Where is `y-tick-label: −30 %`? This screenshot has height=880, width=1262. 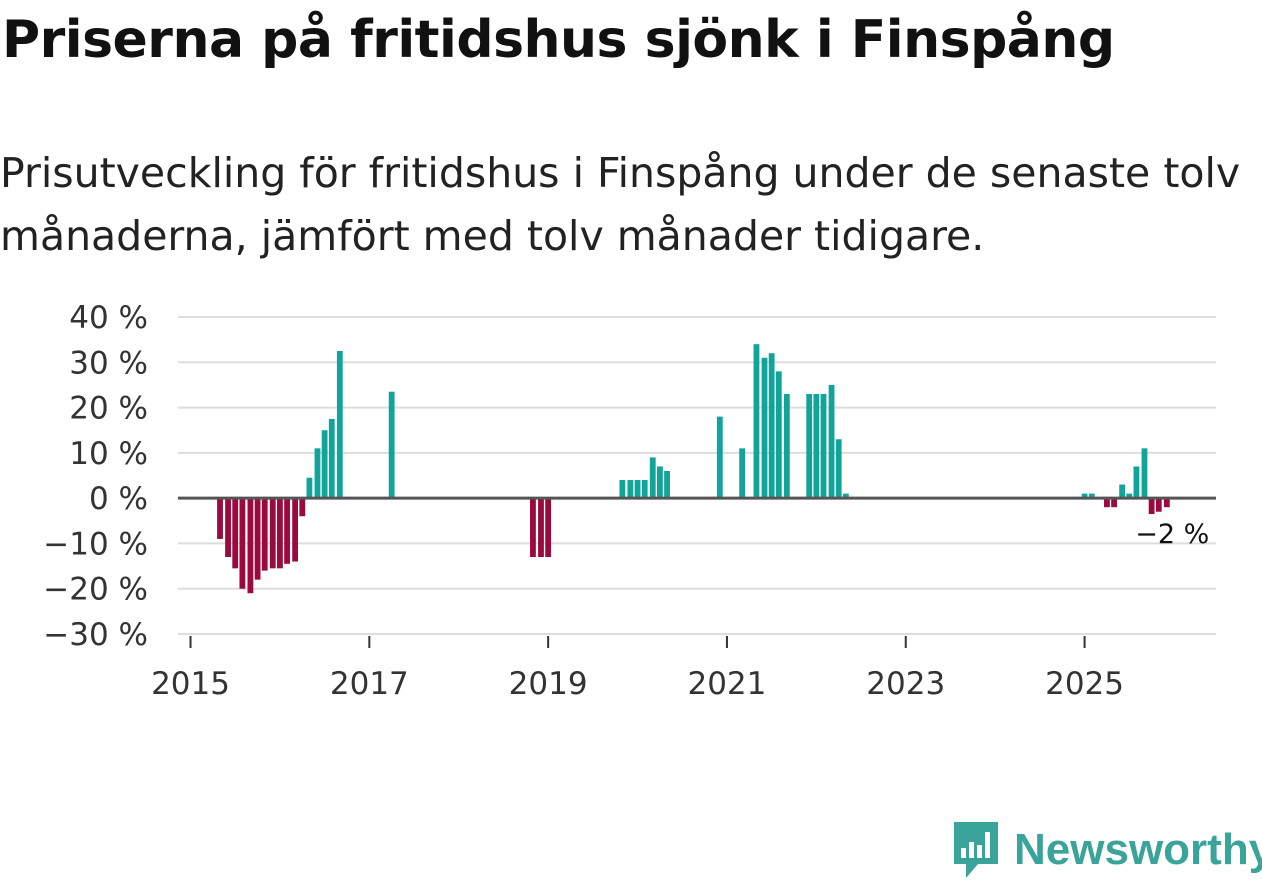
y-tick-label: −30 % is located at coordinates (95, 635).